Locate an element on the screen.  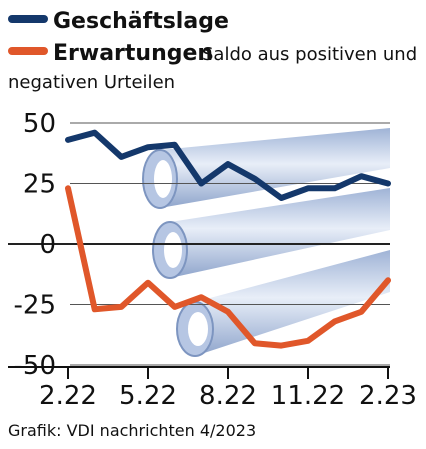
legend-note-line-1: Saldo aus positiven und is located at coordinates (309, 54).